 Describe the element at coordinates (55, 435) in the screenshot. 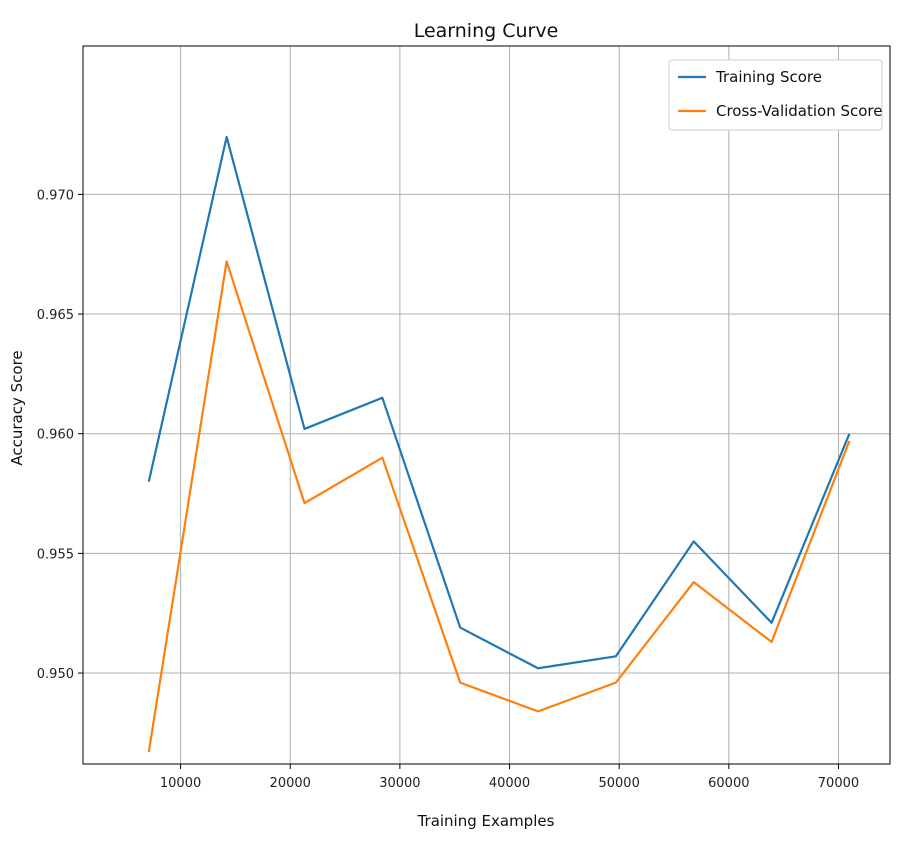

I see `y-tick-label: 0.960` at that location.